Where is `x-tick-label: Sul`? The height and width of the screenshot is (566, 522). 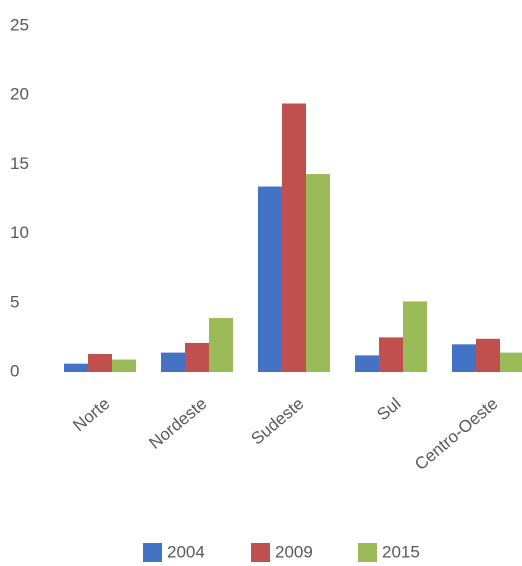 x-tick-label: Sul is located at coordinates (388, 409).